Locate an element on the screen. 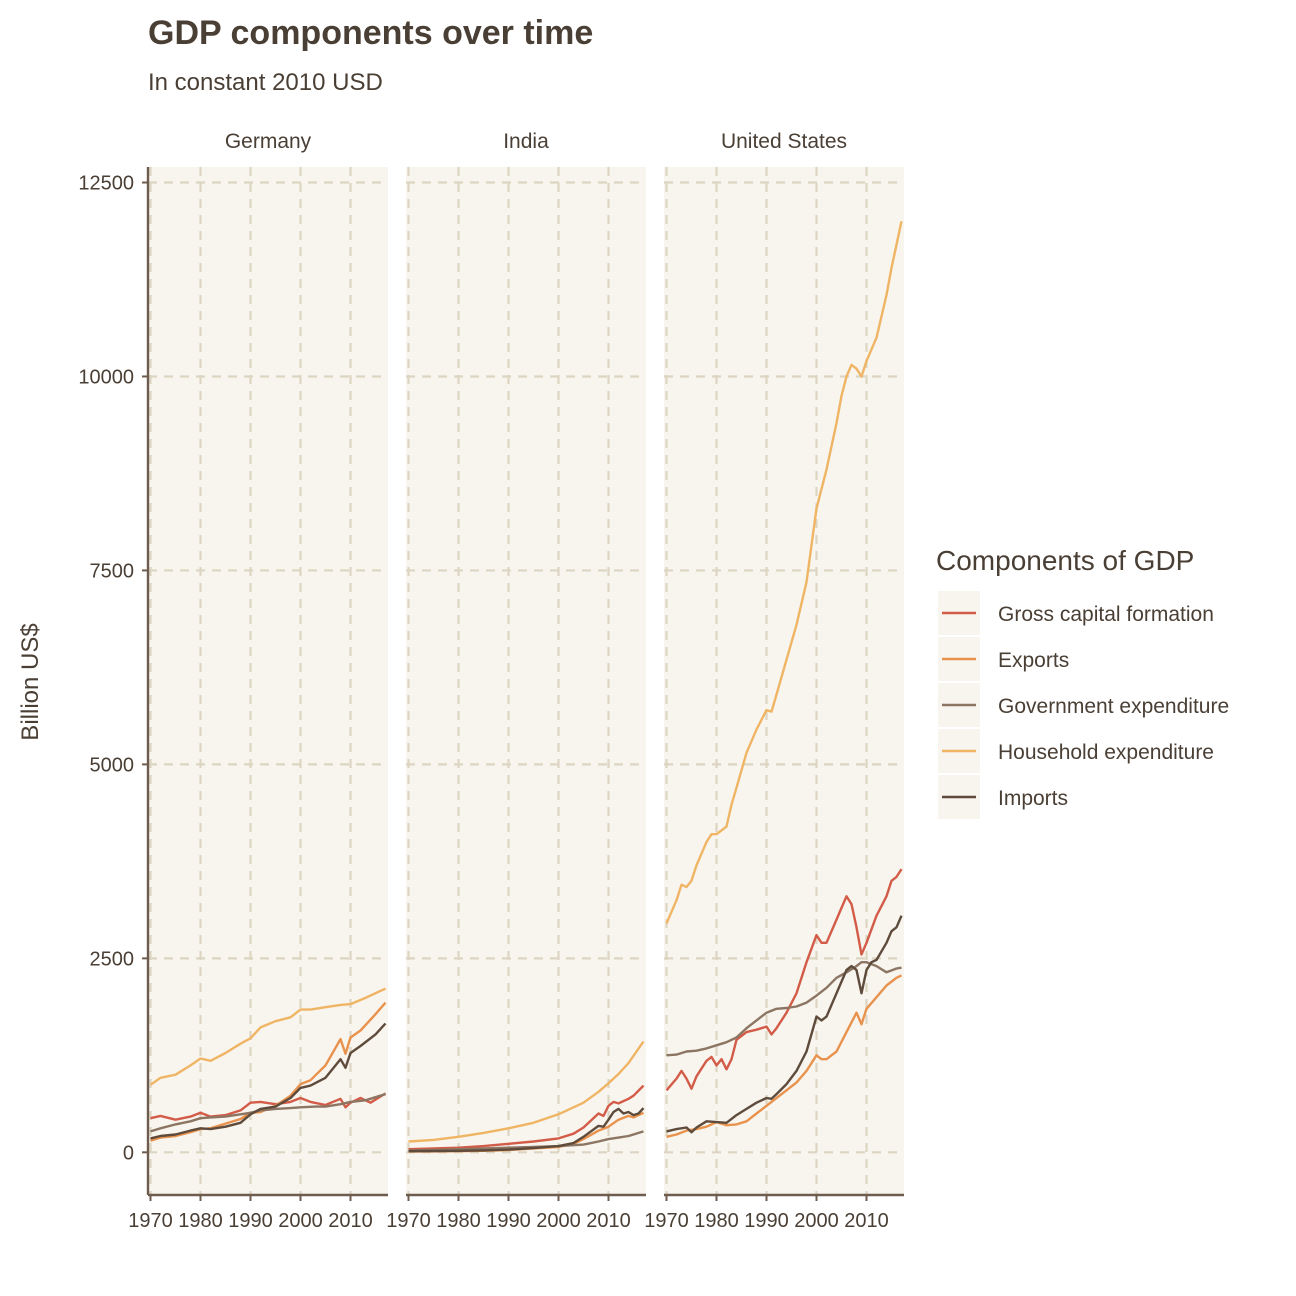  legend-item-exports: Exports is located at coordinates (1003, 659).